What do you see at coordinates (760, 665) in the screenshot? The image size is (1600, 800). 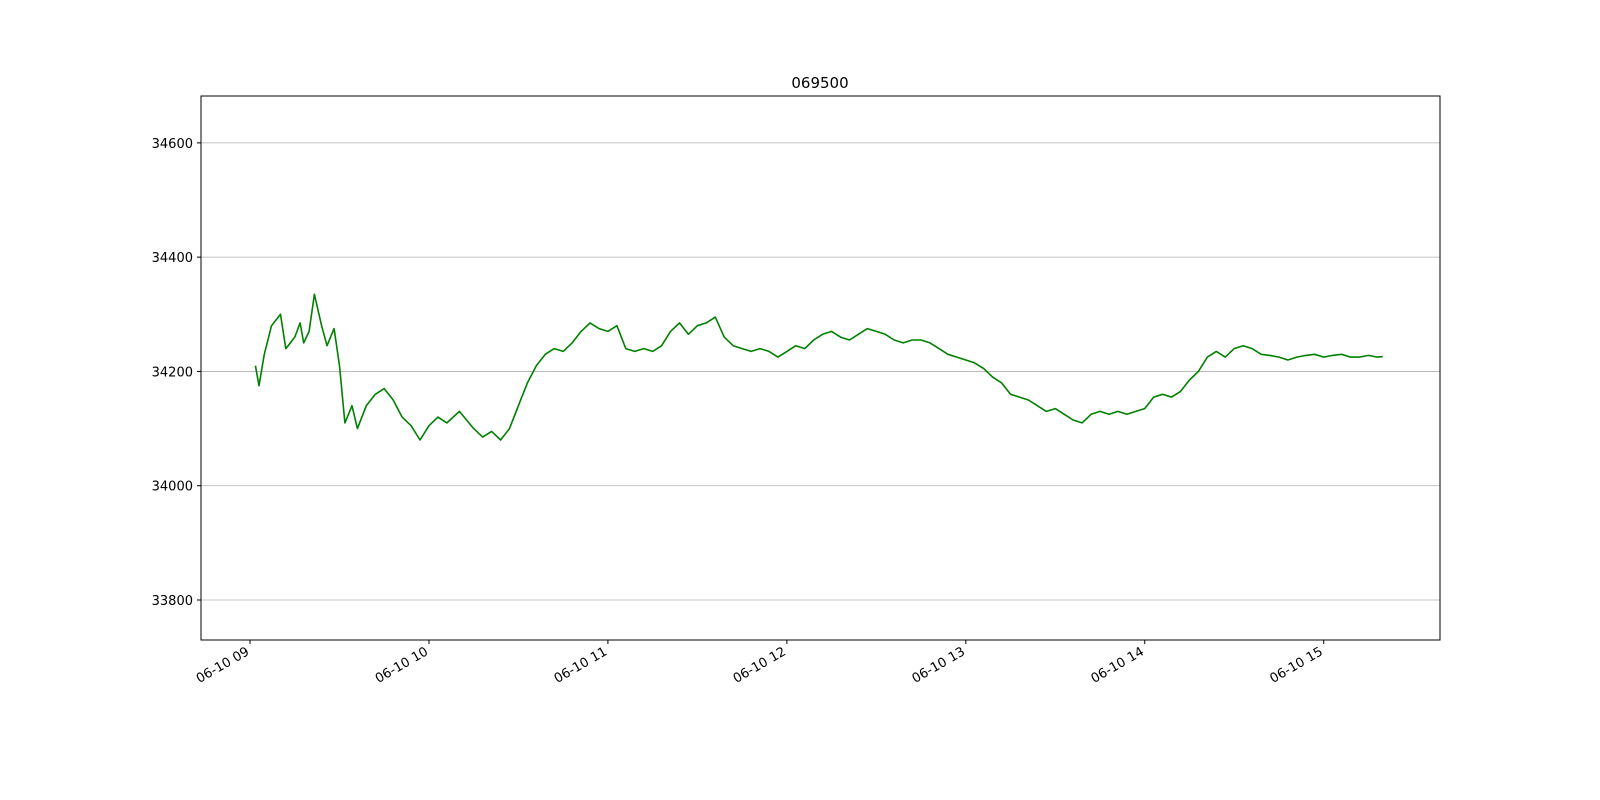 I see `x-tick-label: 06-10 12` at bounding box center [760, 665].